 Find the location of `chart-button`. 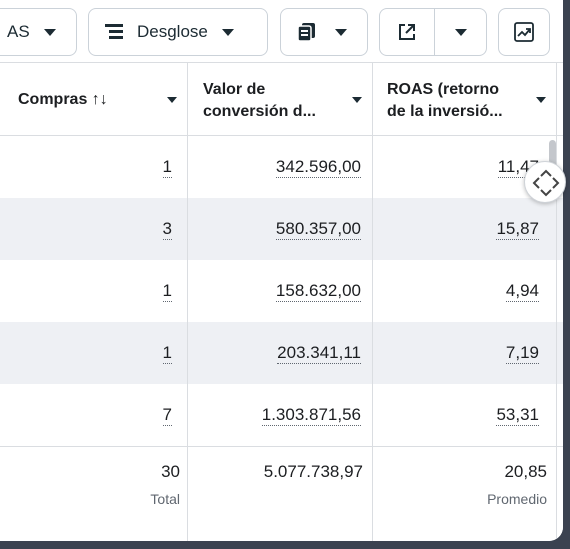

chart-button is located at coordinates (524, 32).